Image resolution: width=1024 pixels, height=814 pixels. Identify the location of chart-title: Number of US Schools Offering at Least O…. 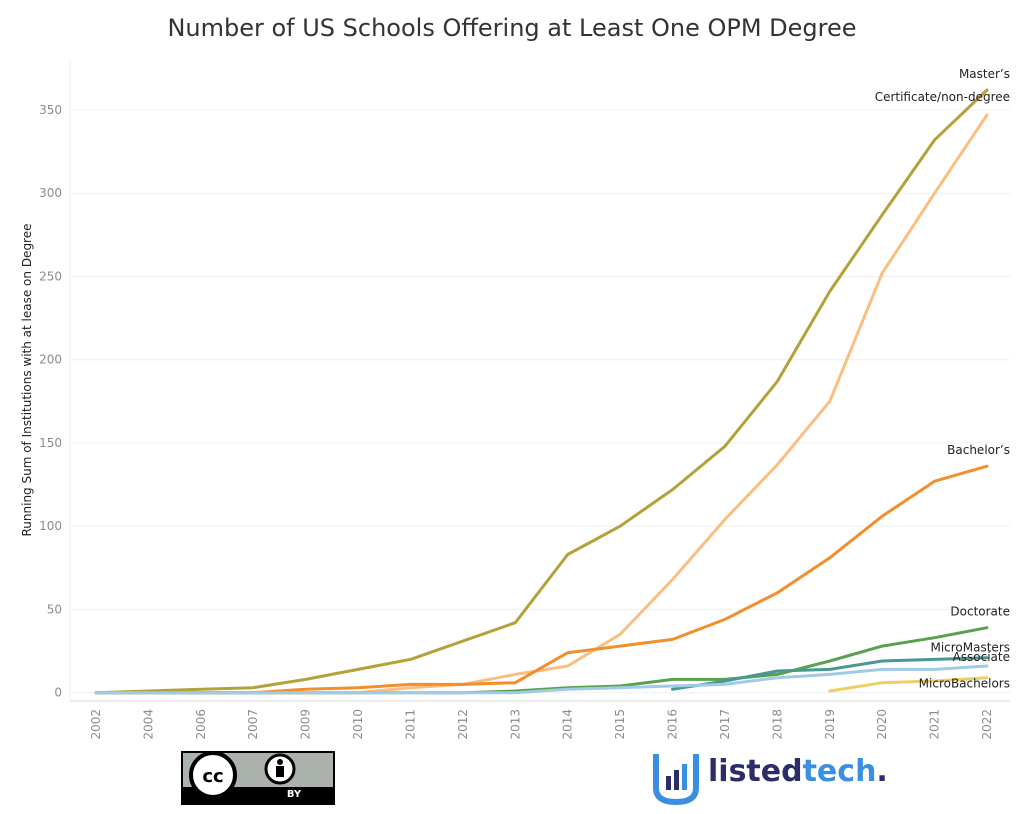
(512, 28).